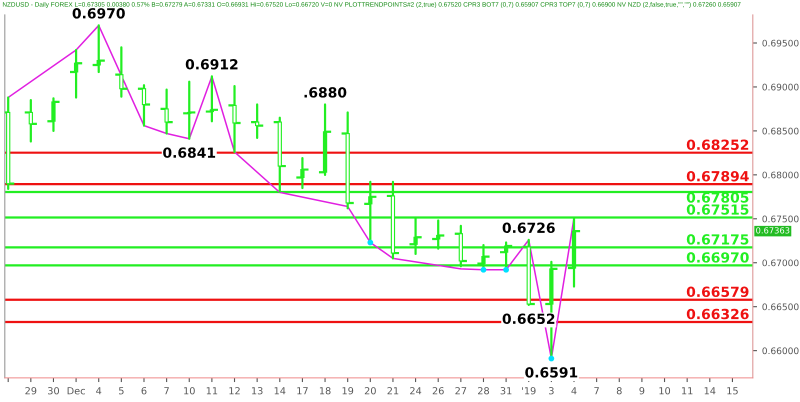 This screenshot has width=800, height=402. I want to click on x-tick-label: Dec, so click(76, 390).